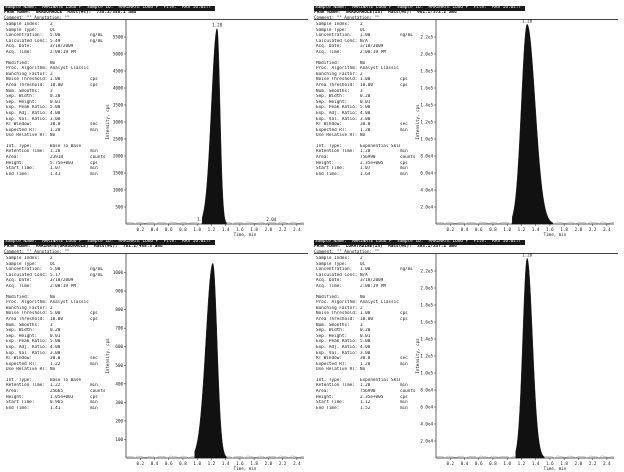 This screenshot has height=472, width=624. Describe the element at coordinates (426, 139) in the screenshot. I see `y-tick-label: 1.0e5` at that location.